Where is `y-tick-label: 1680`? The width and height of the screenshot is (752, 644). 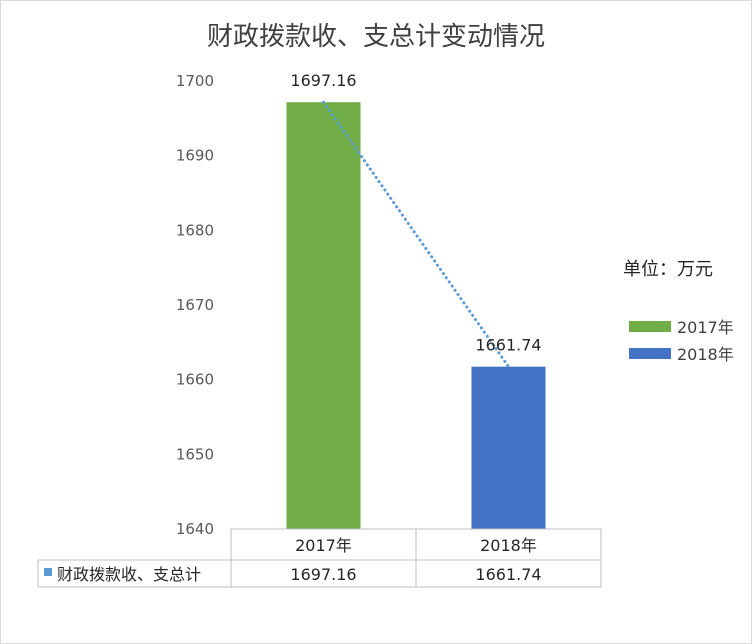 y-tick-label: 1680 is located at coordinates (195, 230).